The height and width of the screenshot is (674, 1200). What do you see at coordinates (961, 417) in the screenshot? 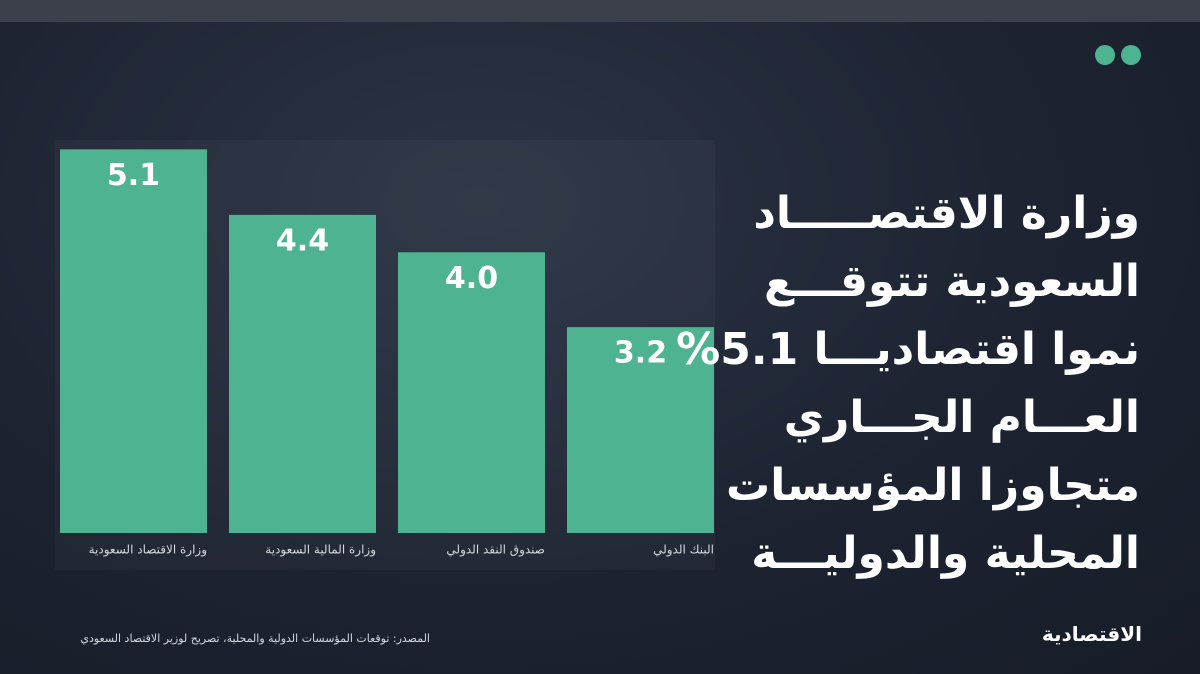
I see `title-line: العـــام الجـــاري` at bounding box center [961, 417].